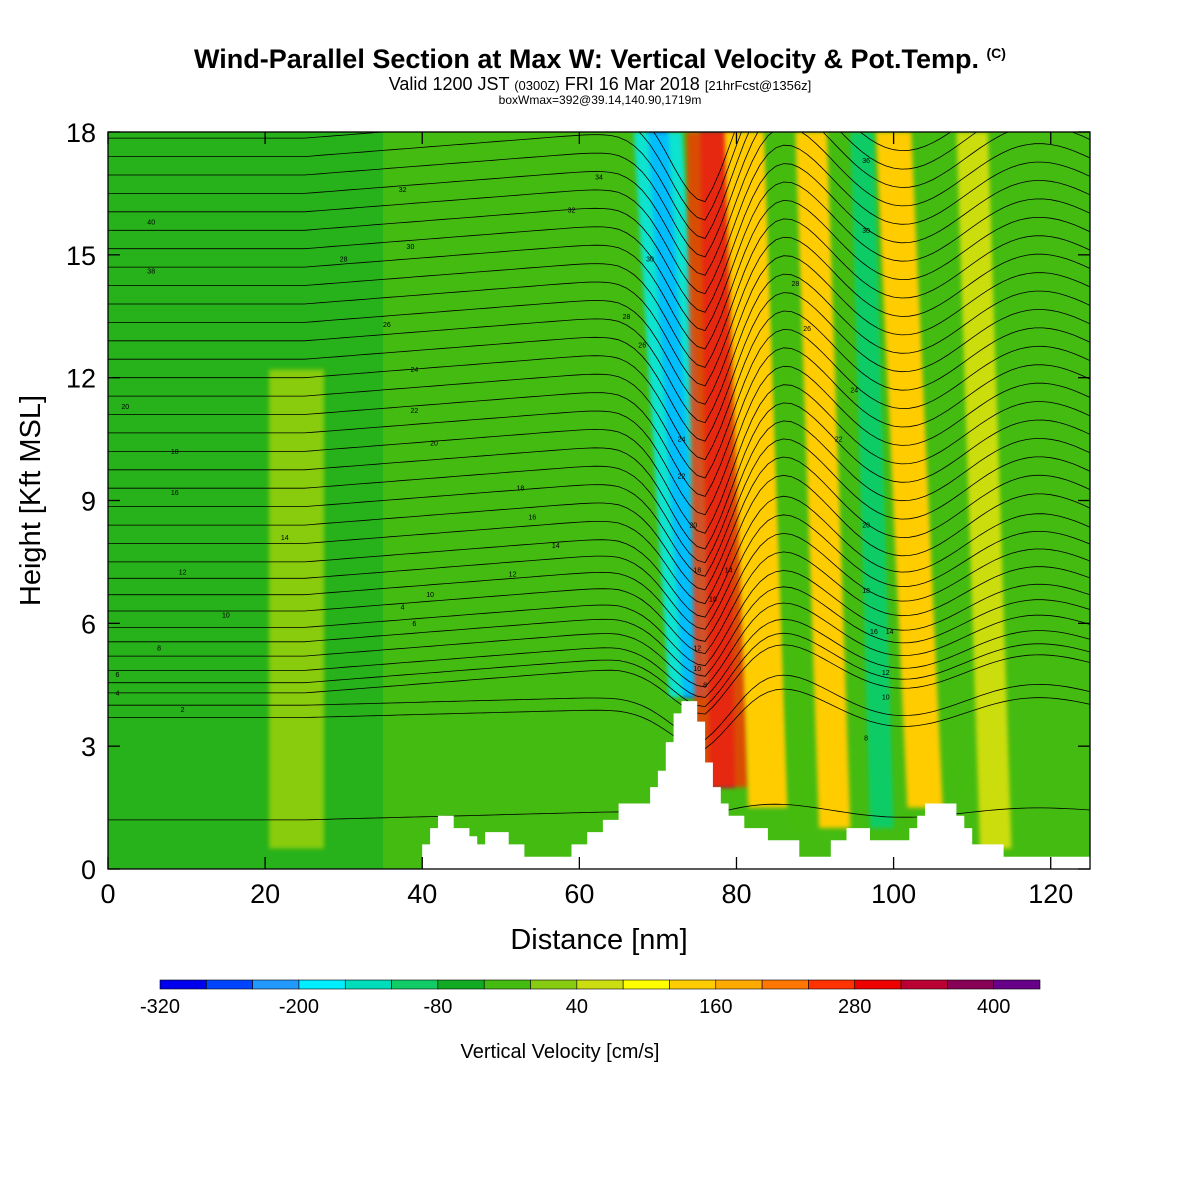  Describe the element at coordinates (579, 894) in the screenshot. I see `x-tick-label: 60` at that location.